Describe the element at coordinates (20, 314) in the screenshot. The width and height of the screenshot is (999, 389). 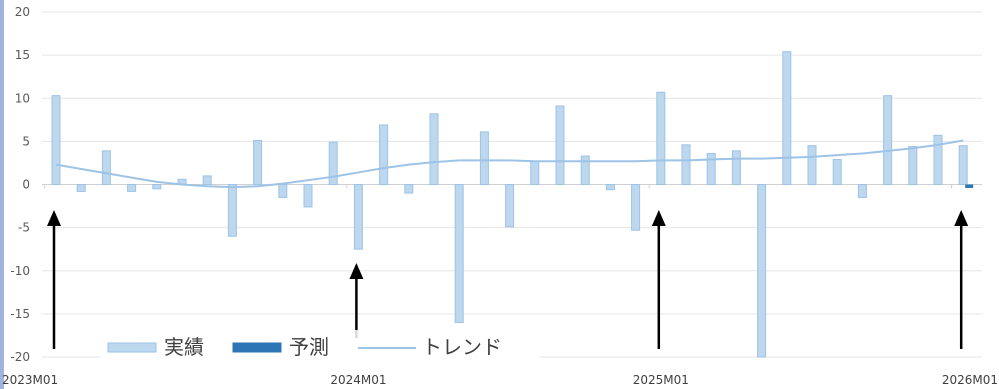
I see `y-tick-label: -15` at that location.